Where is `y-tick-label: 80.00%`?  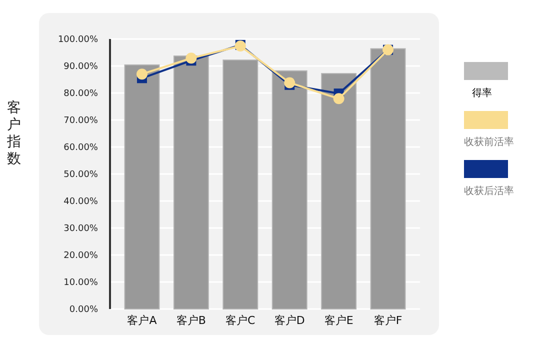
y-tick-label: 80.00% is located at coordinates (81, 94).